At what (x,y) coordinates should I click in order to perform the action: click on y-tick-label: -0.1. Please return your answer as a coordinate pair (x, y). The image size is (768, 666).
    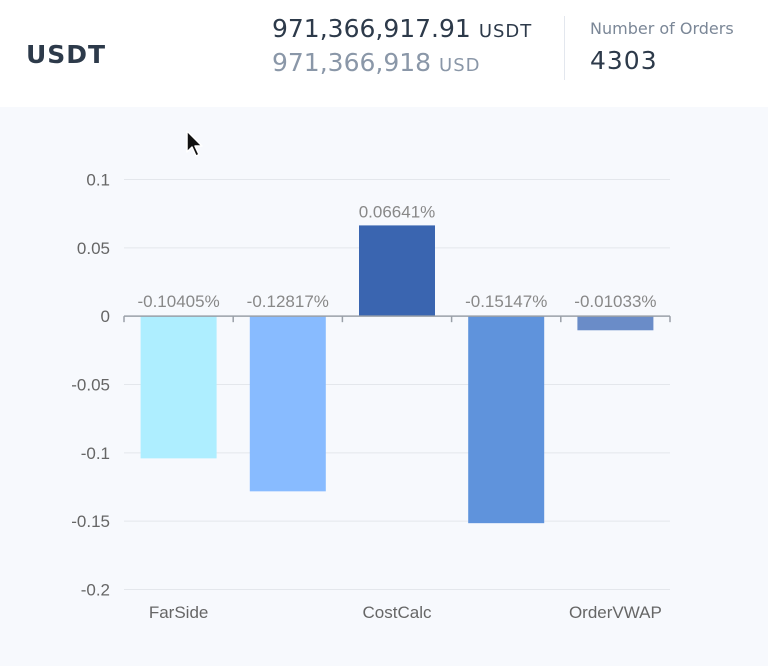
    Looking at the image, I should click on (95, 453).